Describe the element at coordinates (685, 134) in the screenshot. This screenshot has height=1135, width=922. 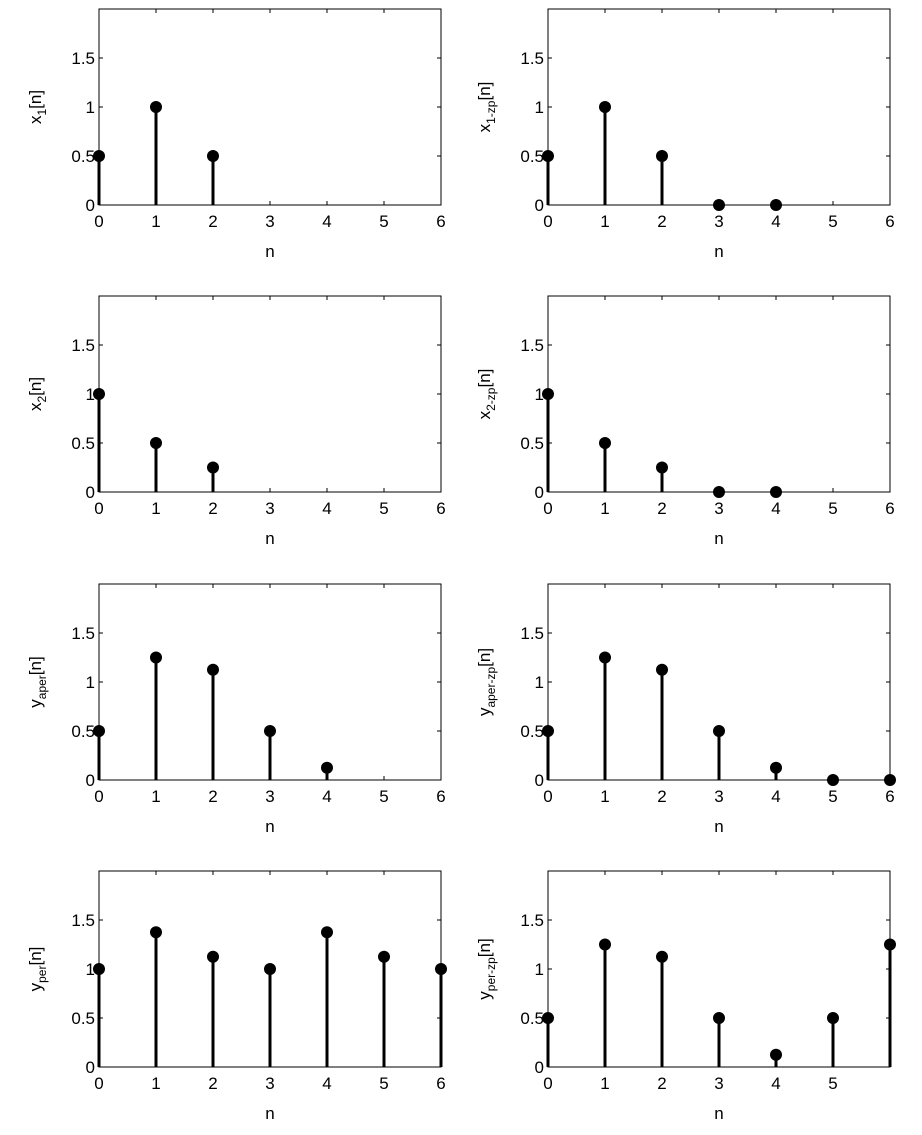
I see `subplot-2: 0 1 2 3 4 5 6 0 0.5 1 1.5 n x1-zp[n]` at that location.